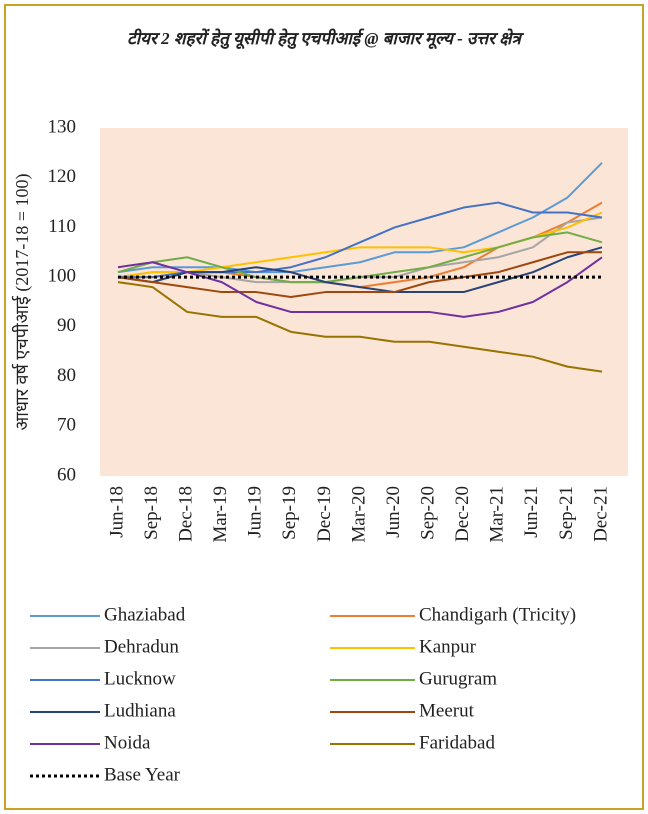 The image size is (648, 814). I want to click on x-tick-label: Jun-20, so click(393, 512).